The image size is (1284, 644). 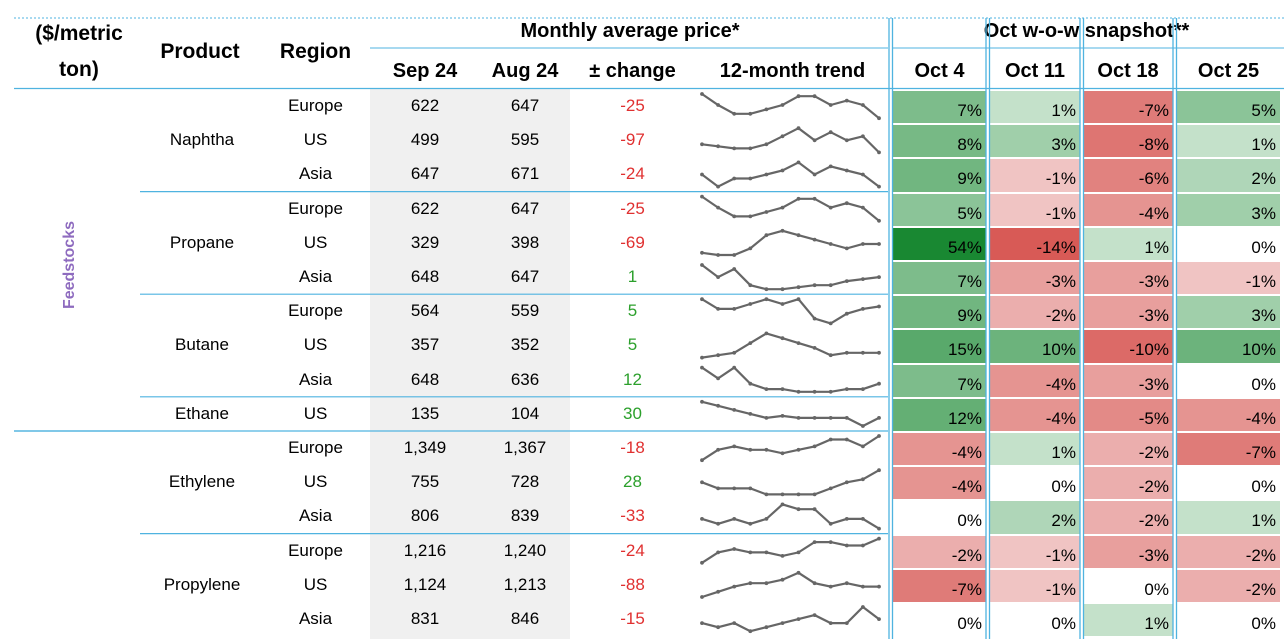 What do you see at coordinates (425, 345) in the screenshot?
I see `sep-price-cell: 357` at bounding box center [425, 345].